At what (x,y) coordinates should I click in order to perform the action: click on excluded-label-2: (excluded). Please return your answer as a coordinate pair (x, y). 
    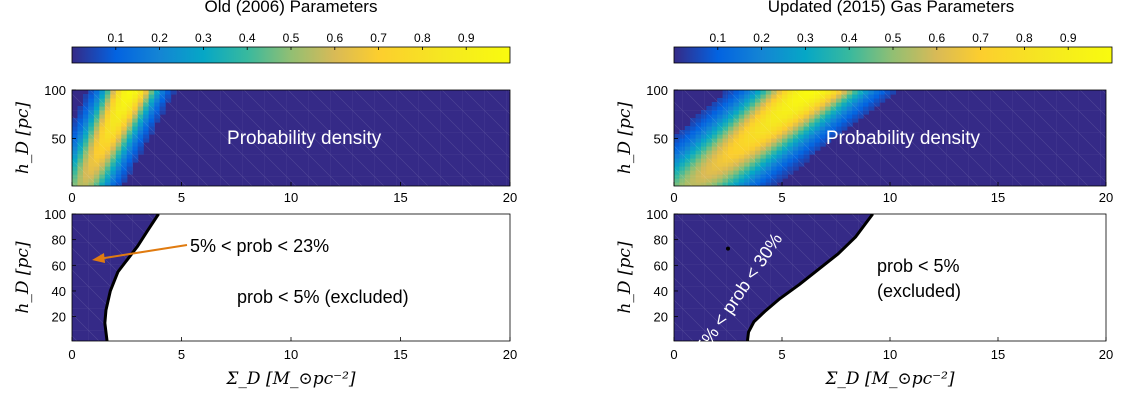
    Looking at the image, I should click on (919, 291).